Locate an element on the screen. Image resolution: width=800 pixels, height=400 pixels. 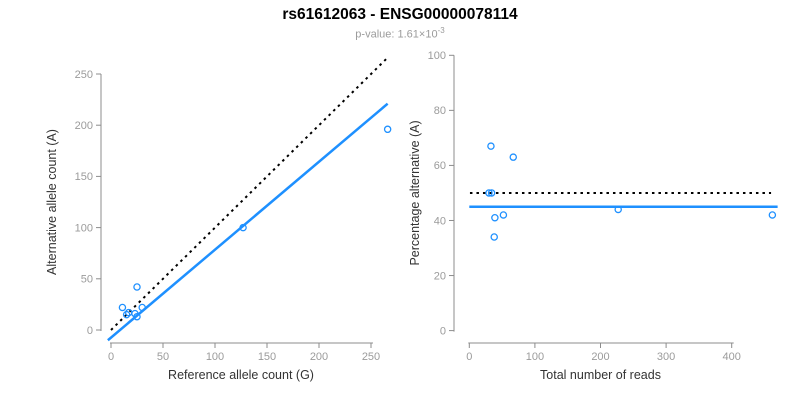
left-x-tick-label: 0 is located at coordinates (111, 357).